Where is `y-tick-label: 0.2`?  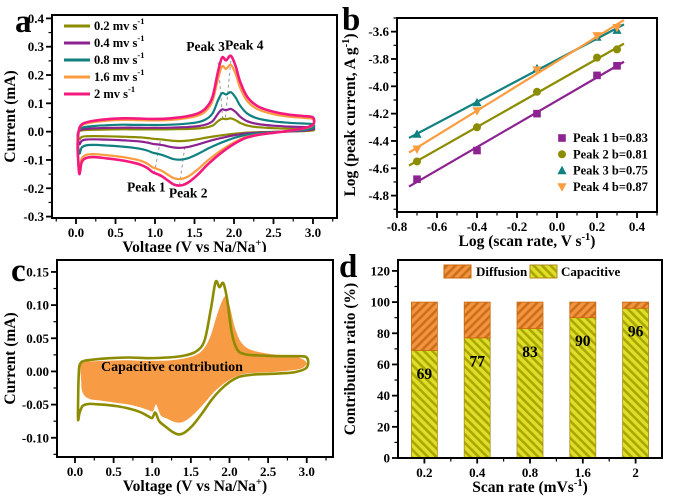
y-tick-label: 0.2 is located at coordinates (36, 75).